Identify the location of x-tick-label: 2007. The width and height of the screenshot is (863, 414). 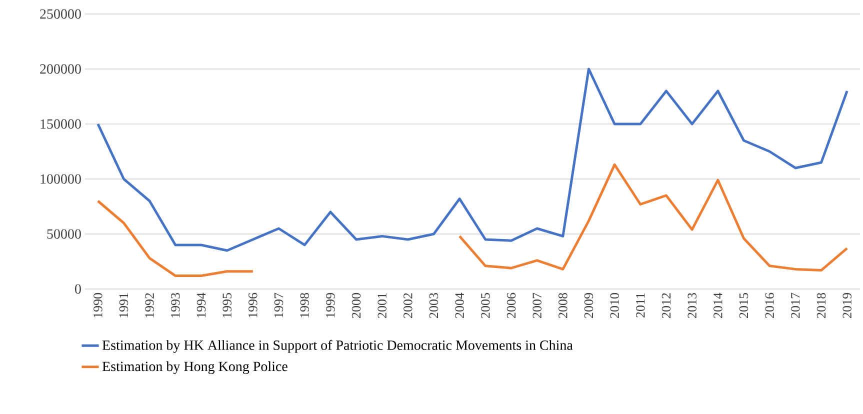
(537, 305).